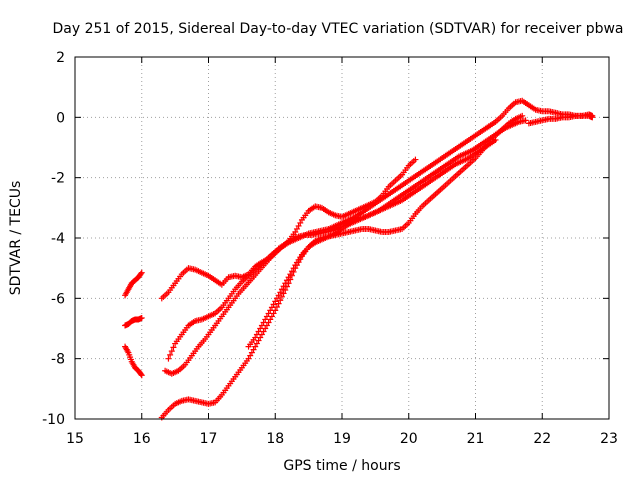  I want to click on y-tick-label: 2, so click(60, 58).